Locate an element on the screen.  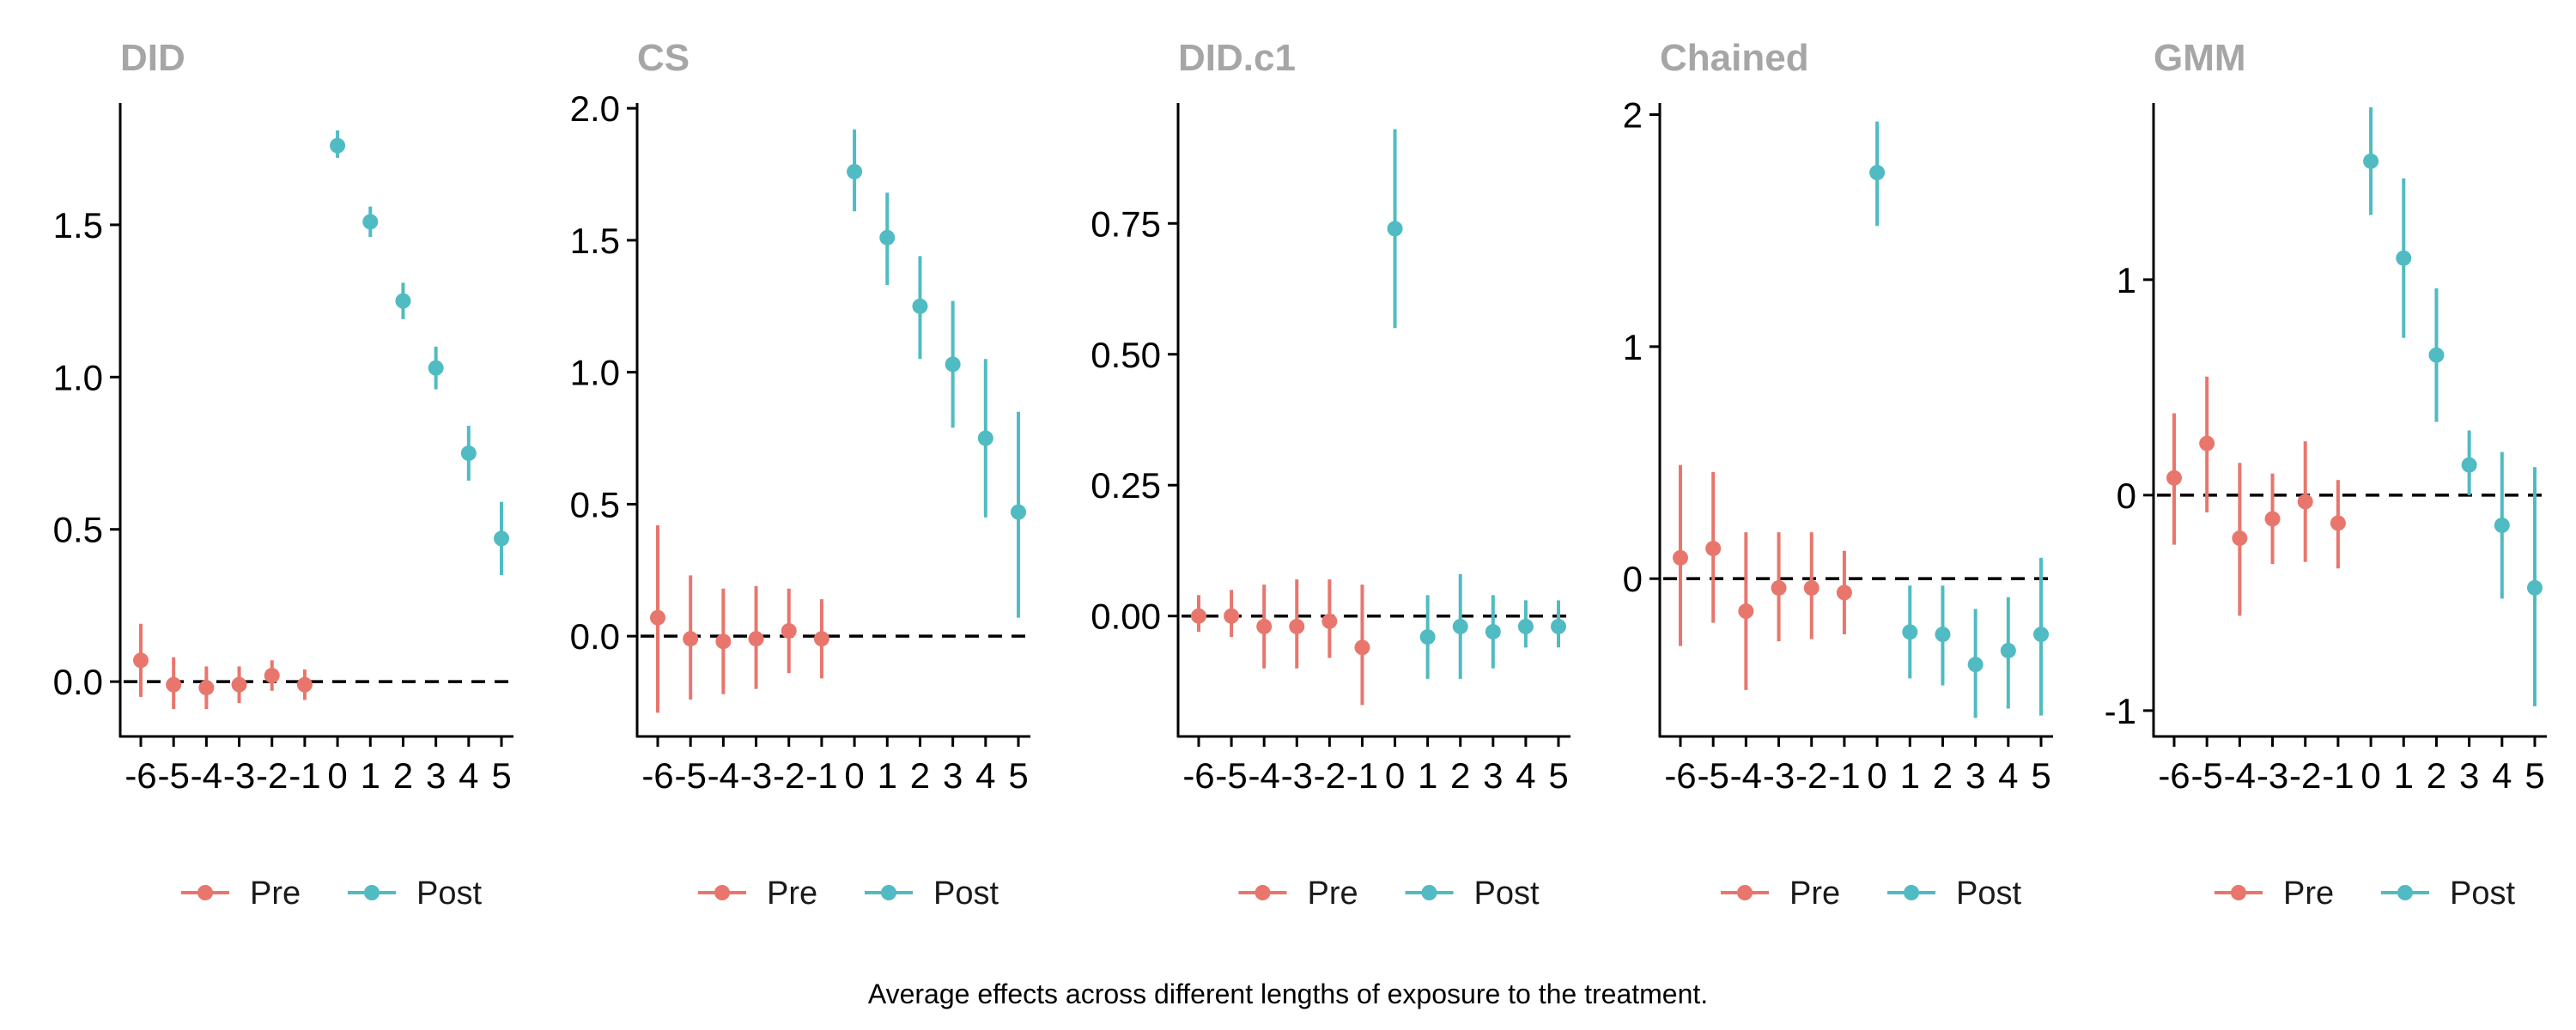
y-tick-label: 1.5 is located at coordinates (595, 241).